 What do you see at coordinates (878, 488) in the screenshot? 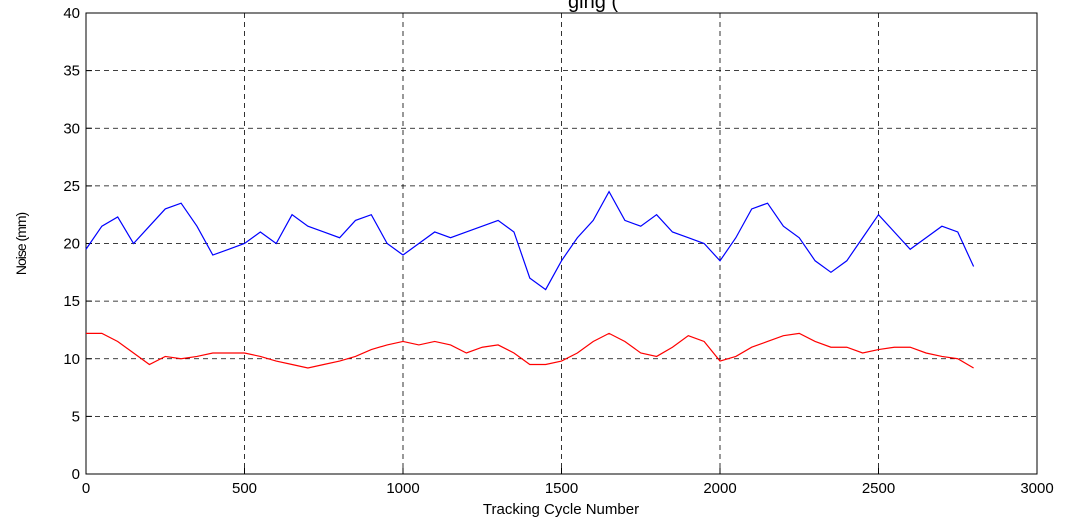
I see `x-tick-label: 2500` at bounding box center [878, 488].